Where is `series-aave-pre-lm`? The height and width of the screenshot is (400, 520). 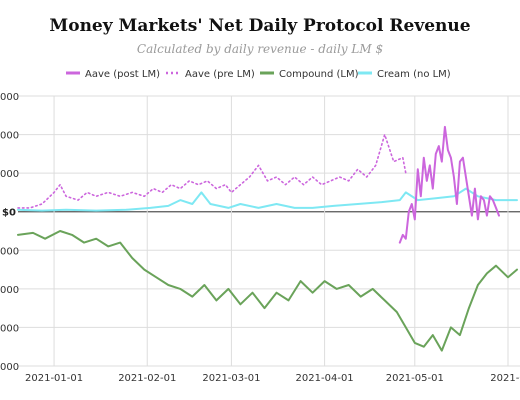
series-aave-pre-lm is located at coordinates (212, 171).